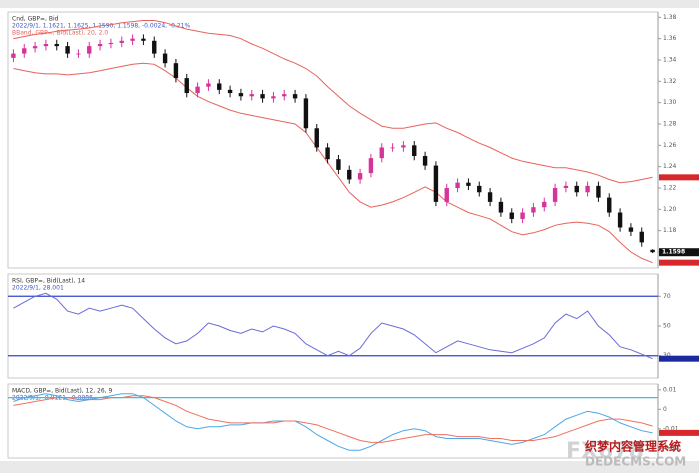 This screenshot has height=473, width=699. I want to click on y-tick-label: 0, so click(665, 409).